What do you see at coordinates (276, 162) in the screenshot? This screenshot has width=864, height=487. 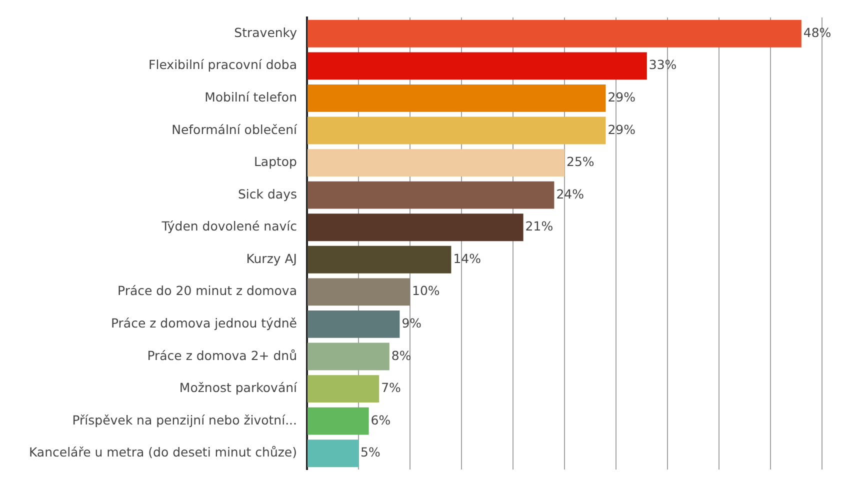 I see `y-tick-label: Laptop` at bounding box center [276, 162].